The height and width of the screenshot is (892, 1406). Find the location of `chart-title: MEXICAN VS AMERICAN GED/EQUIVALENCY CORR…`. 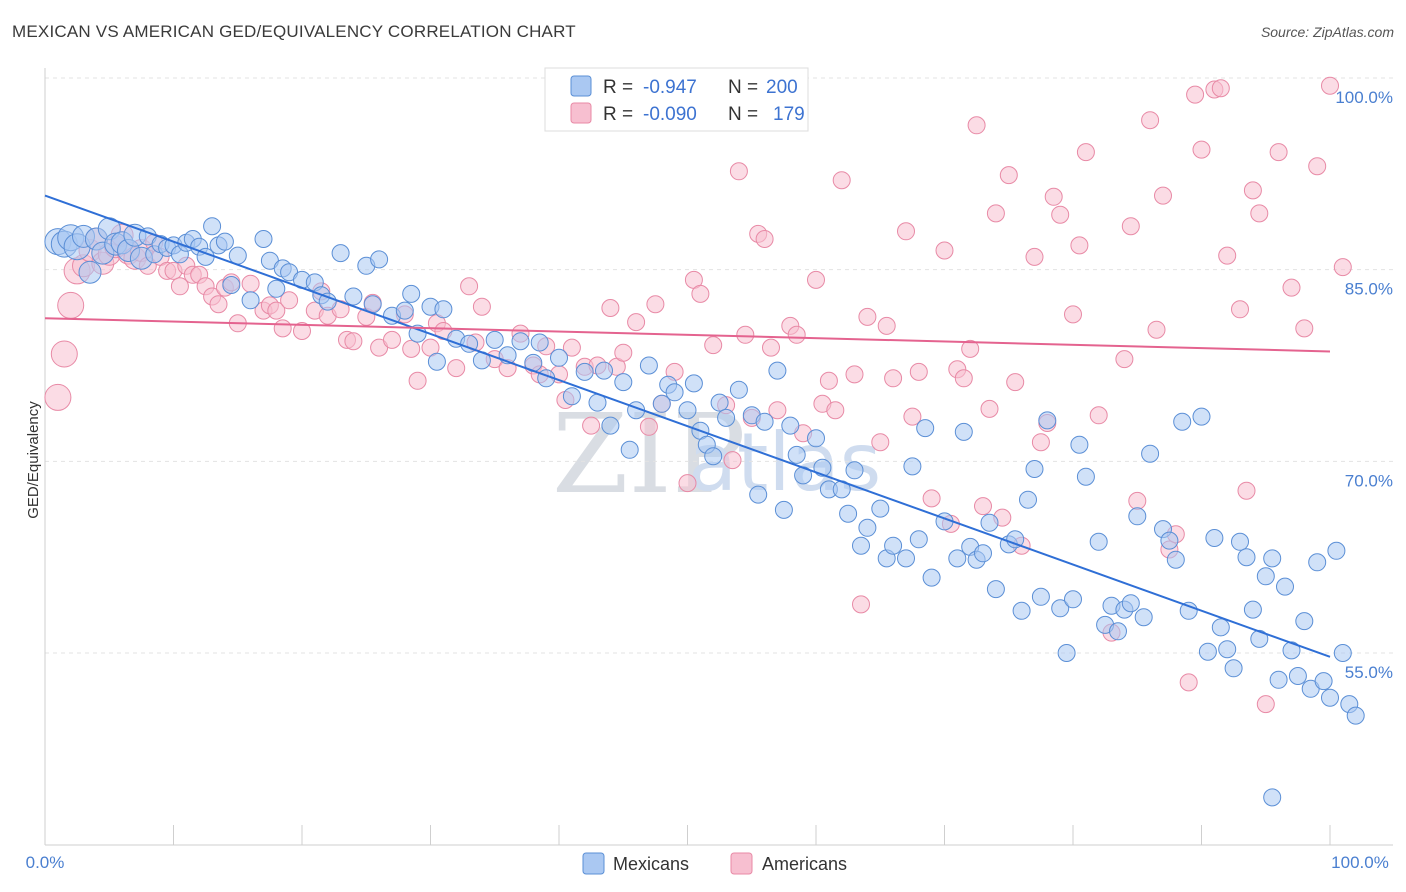

chart-title: MEXICAN VS AMERICAN GED/EQUIVALENCY CORR… is located at coordinates (294, 31).